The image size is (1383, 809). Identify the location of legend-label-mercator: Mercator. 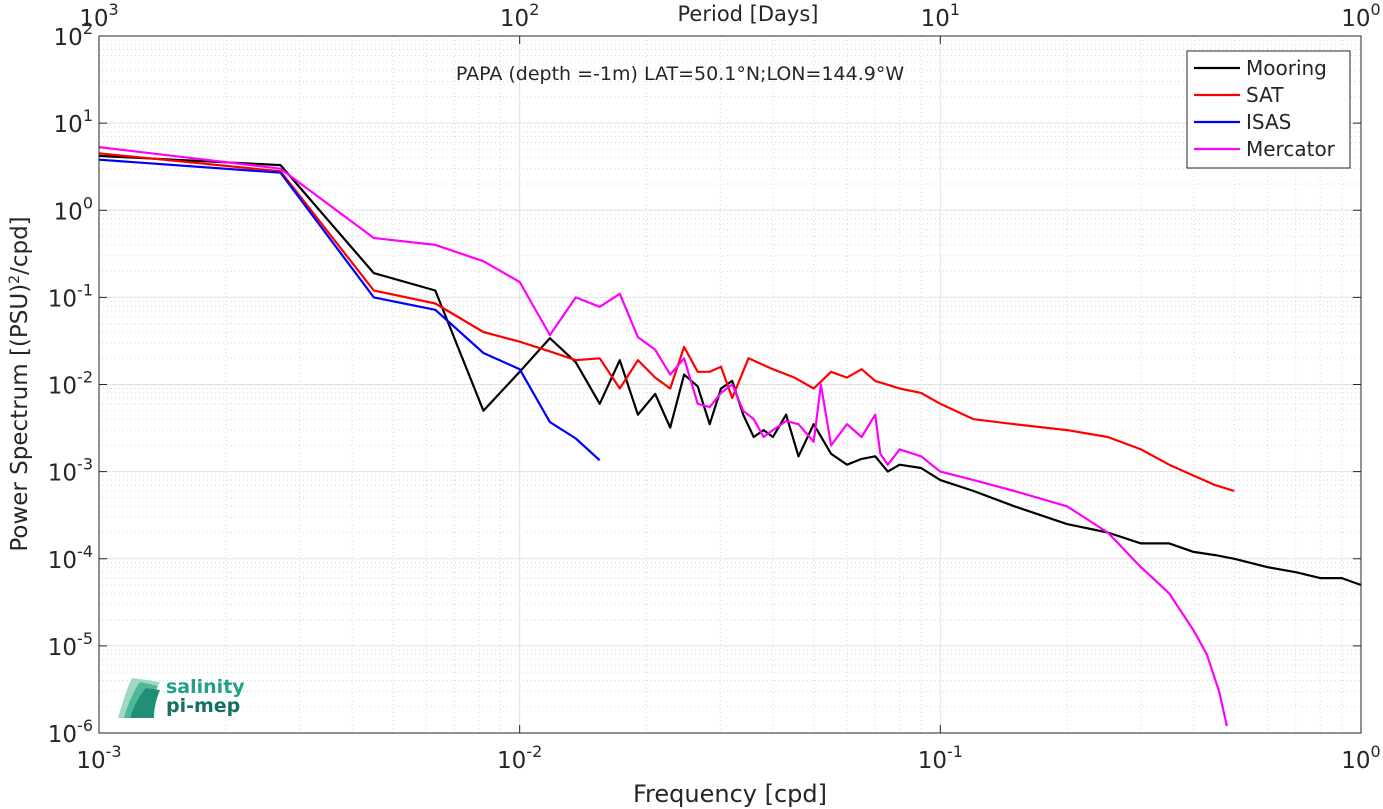
(1291, 149).